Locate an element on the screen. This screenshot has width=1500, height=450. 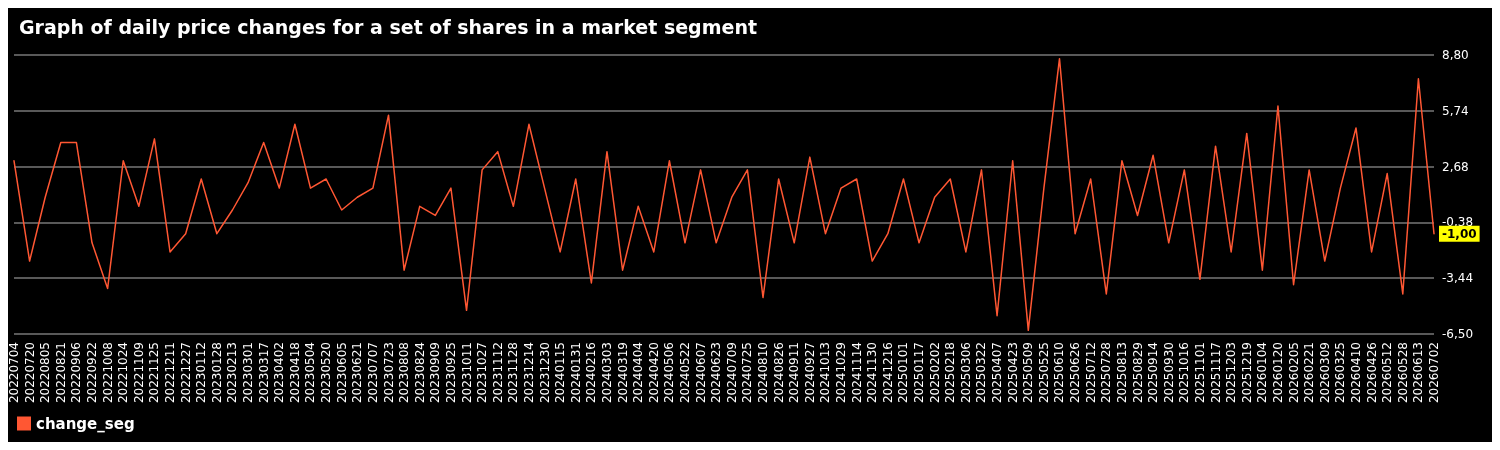
x-tick-label: 20250914 is located at coordinates (1153, 373).